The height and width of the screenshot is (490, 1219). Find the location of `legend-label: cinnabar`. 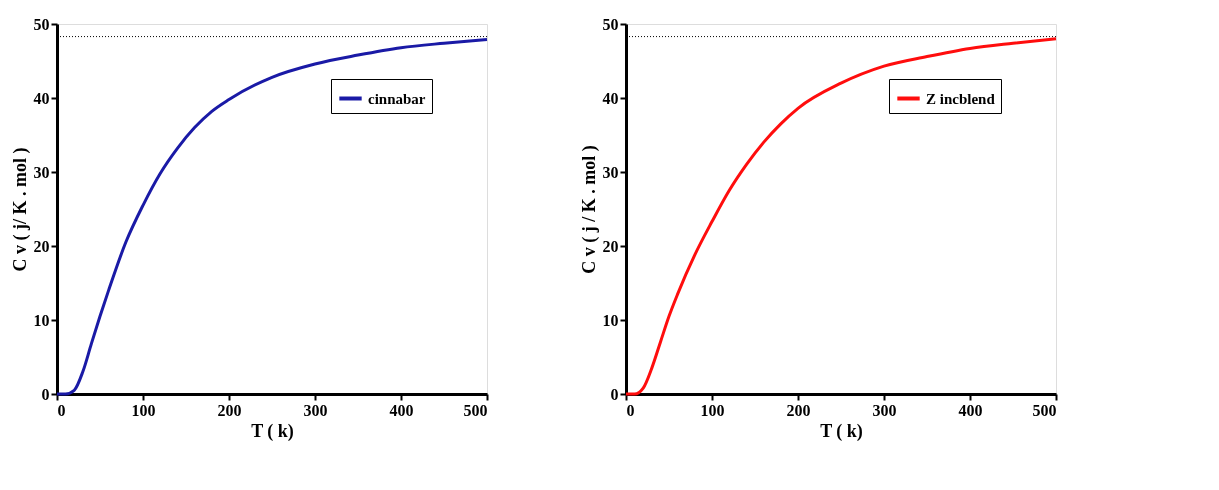

legend-label: cinnabar is located at coordinates (397, 98).